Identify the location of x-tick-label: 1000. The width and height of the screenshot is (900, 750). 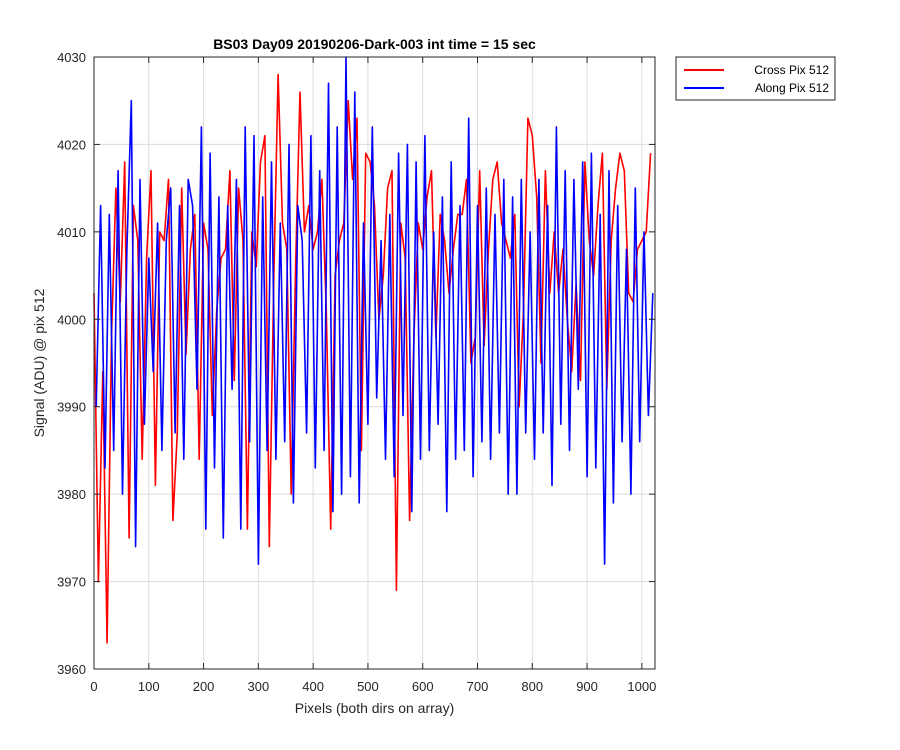
(641, 686).